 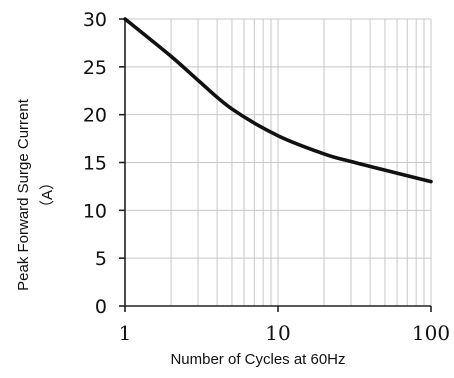 I want to click on x-tick-label: 1, so click(x=125, y=333).